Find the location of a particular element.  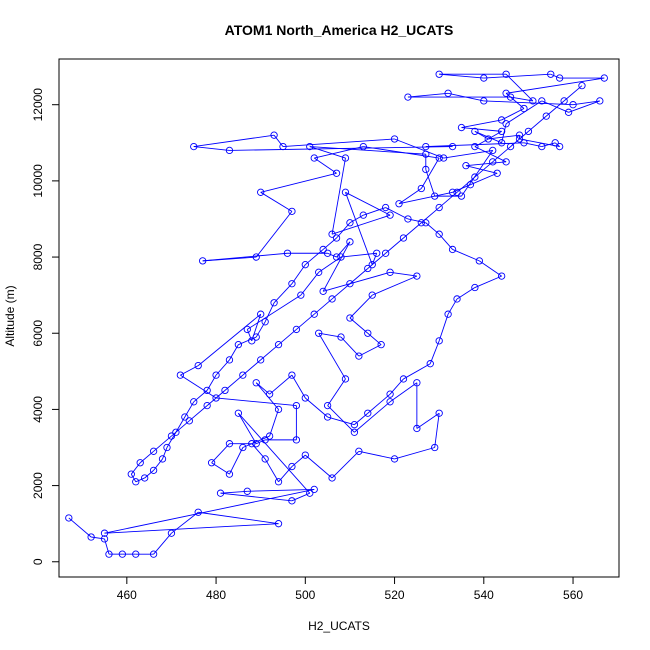

x-tick-label: 460 is located at coordinates (127, 595).